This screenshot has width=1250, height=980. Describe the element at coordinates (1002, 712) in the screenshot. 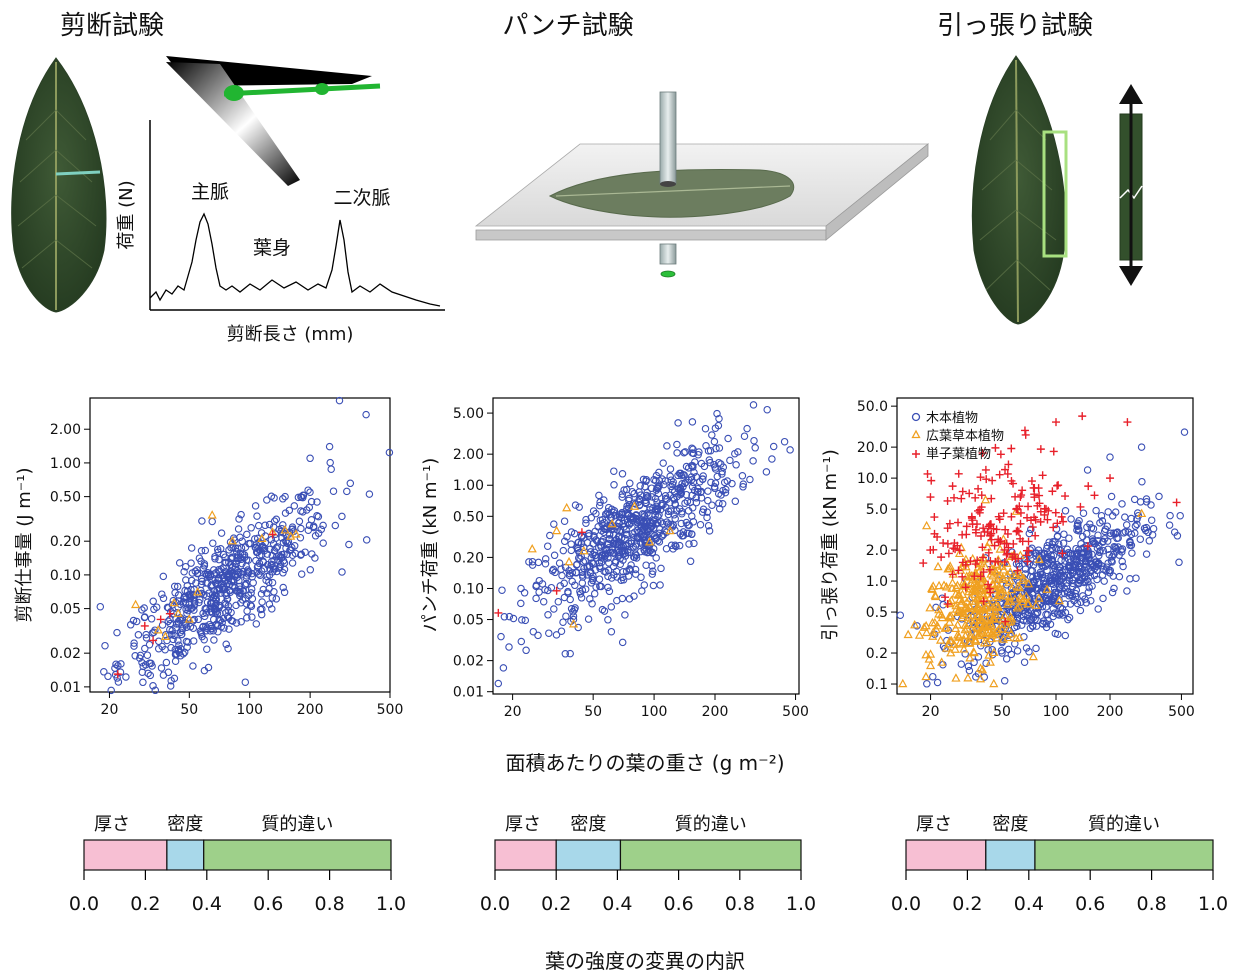

I see `x-tick-label: 50` at that location.